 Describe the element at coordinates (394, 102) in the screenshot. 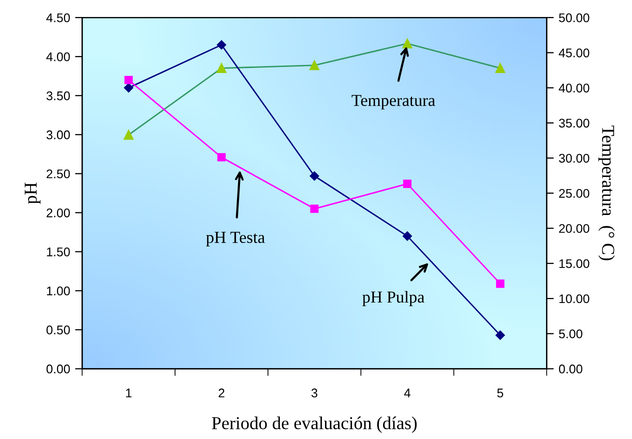

I see `text: Temperatura` at that location.